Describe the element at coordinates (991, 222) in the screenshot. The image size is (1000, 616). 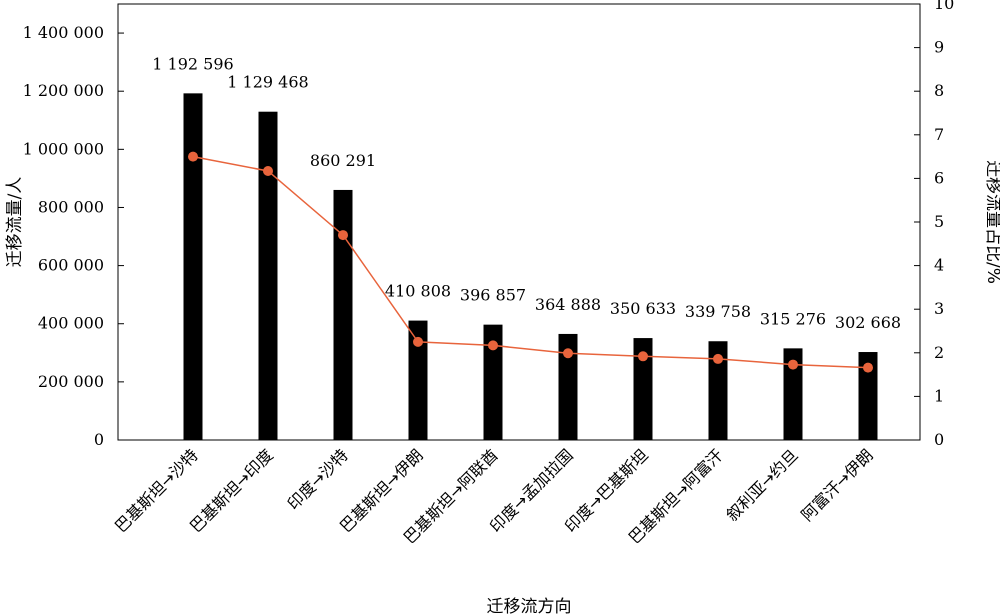
I see `y2-axis-label: 迁移流量占比/%` at that location.